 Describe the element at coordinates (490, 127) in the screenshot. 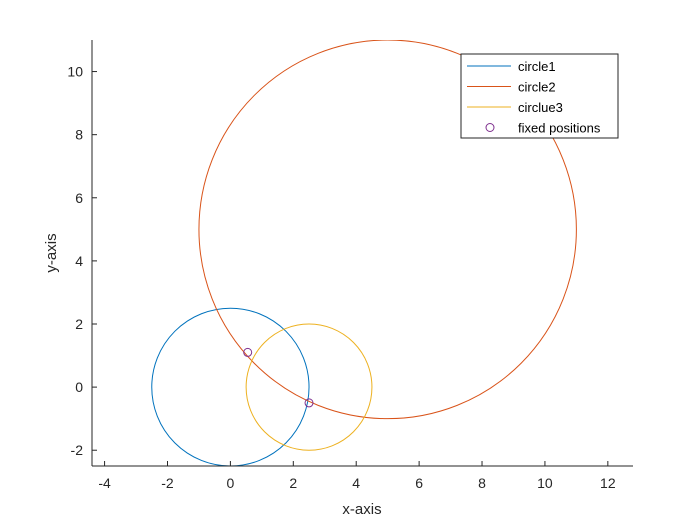

I see `legend-marker-icon` at that location.